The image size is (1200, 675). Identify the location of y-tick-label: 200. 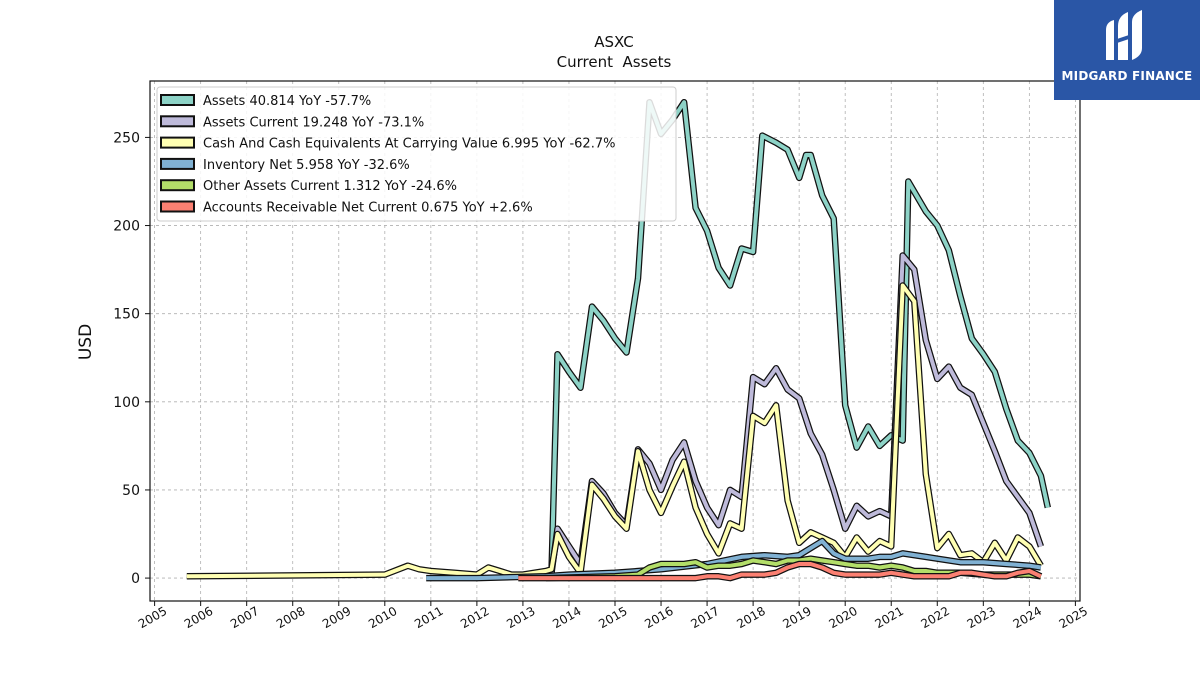
(126, 227).